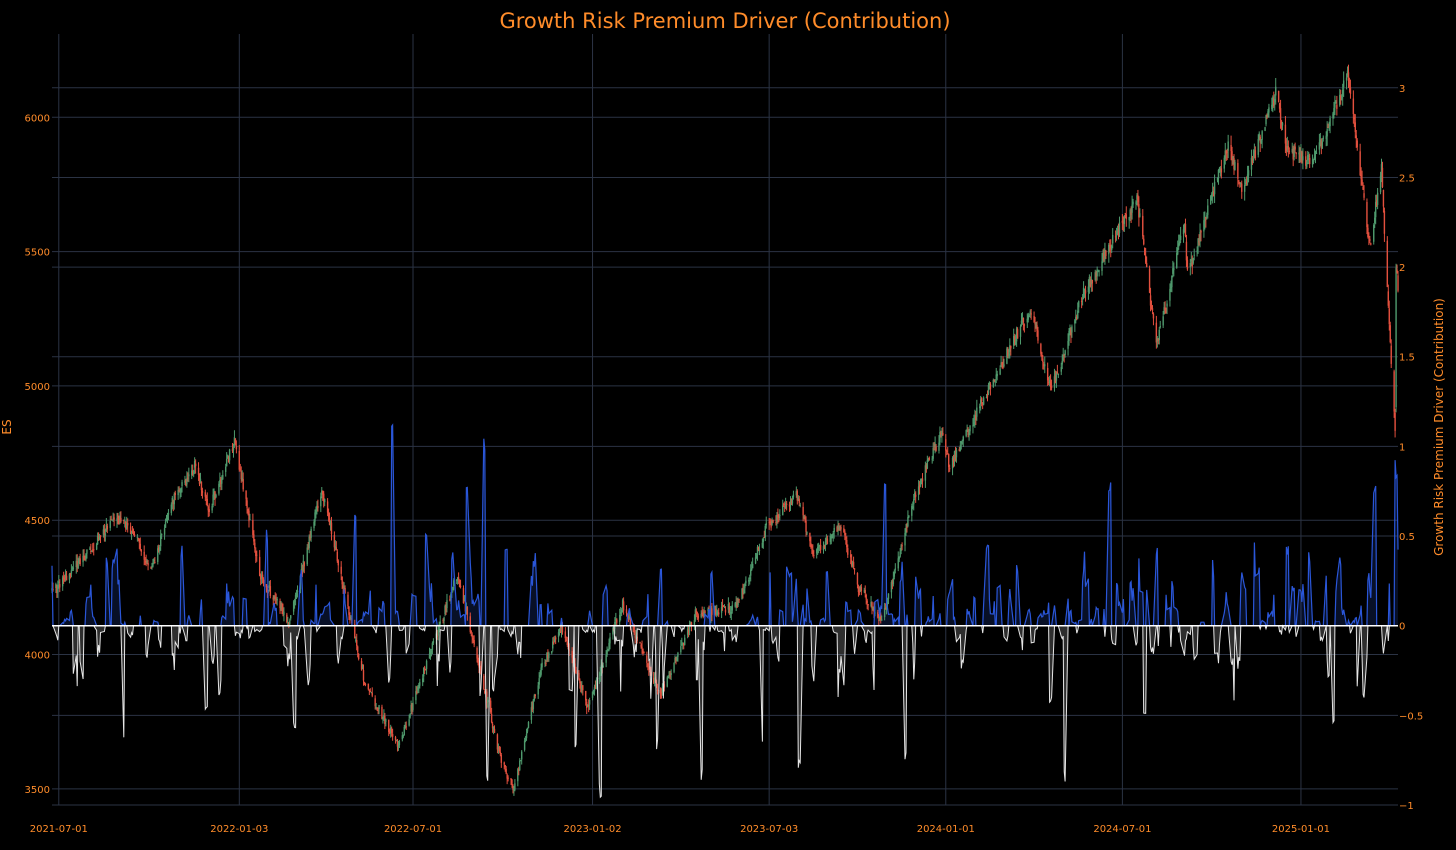 The width and height of the screenshot is (1456, 850). I want to click on x-tick-label: 2023-07-03, so click(769, 829).